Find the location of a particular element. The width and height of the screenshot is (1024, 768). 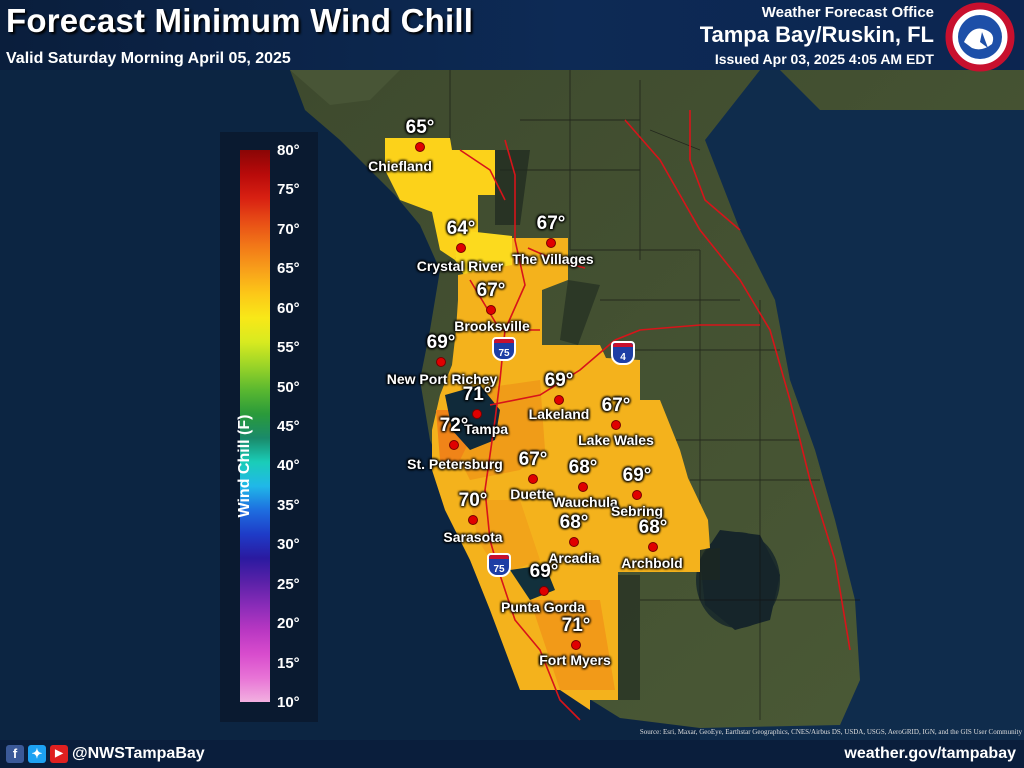

highway-shield-i75-south: 75 is located at coordinates (499, 565).